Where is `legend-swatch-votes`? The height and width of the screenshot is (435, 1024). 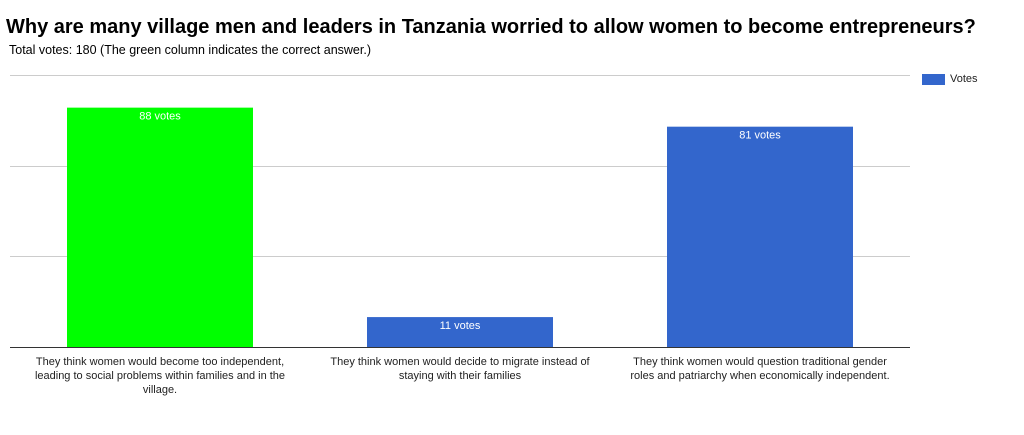 legend-swatch-votes is located at coordinates (933, 79).